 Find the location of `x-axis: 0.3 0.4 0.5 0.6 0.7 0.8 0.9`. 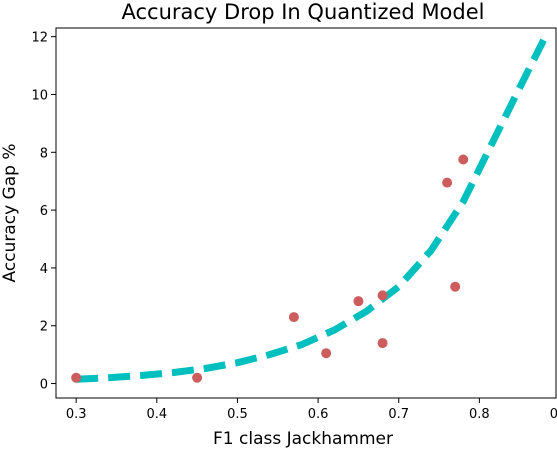

x-axis: 0.3 0.4 0.5 0.6 0.7 0.8 0.9 is located at coordinates (311, 410).